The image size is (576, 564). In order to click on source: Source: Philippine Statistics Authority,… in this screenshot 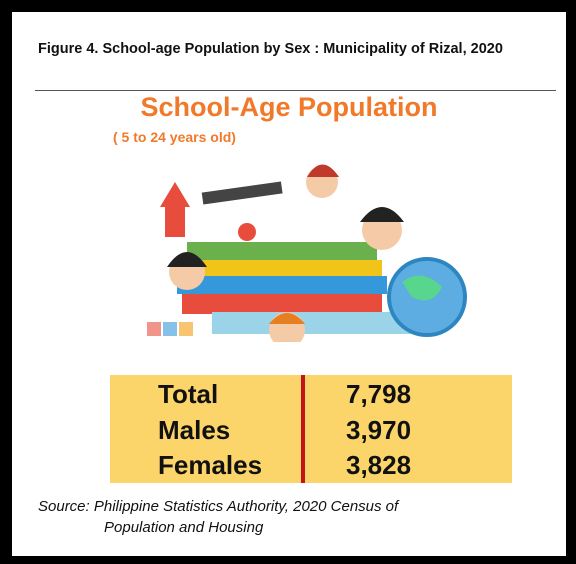, I will do `click(218, 517)`.